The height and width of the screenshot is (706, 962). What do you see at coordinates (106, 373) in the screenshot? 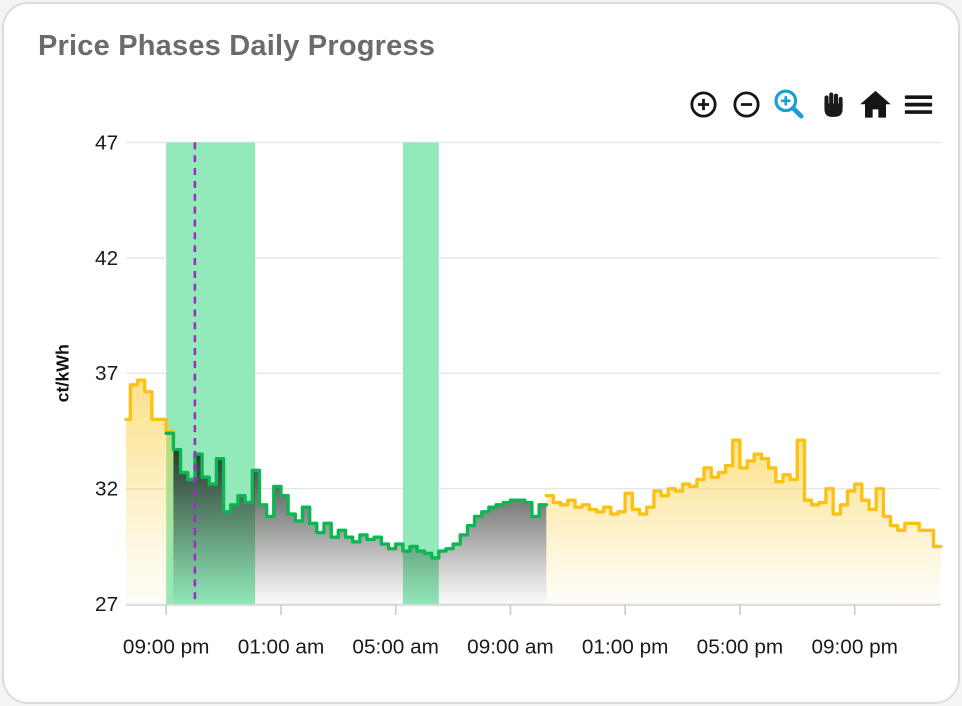
I see `y-tick-label: 37` at bounding box center [106, 373].